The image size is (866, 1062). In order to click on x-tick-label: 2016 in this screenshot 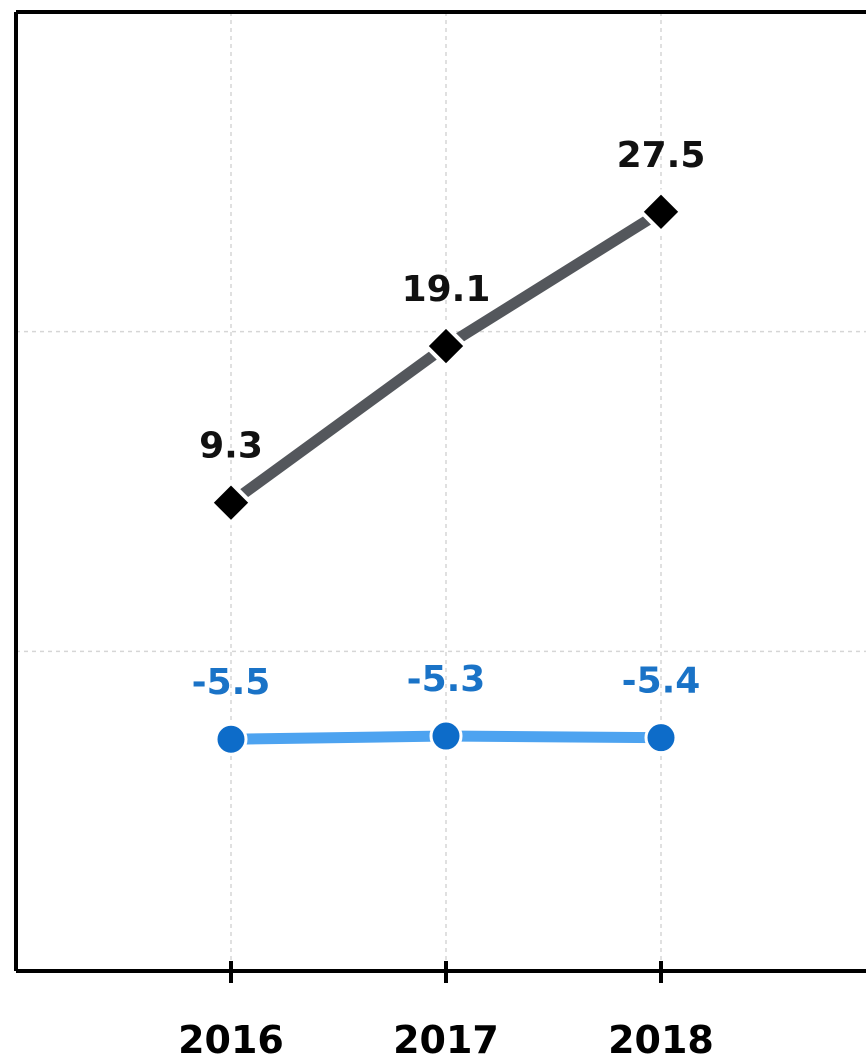, I will do `click(231, 1040)`.